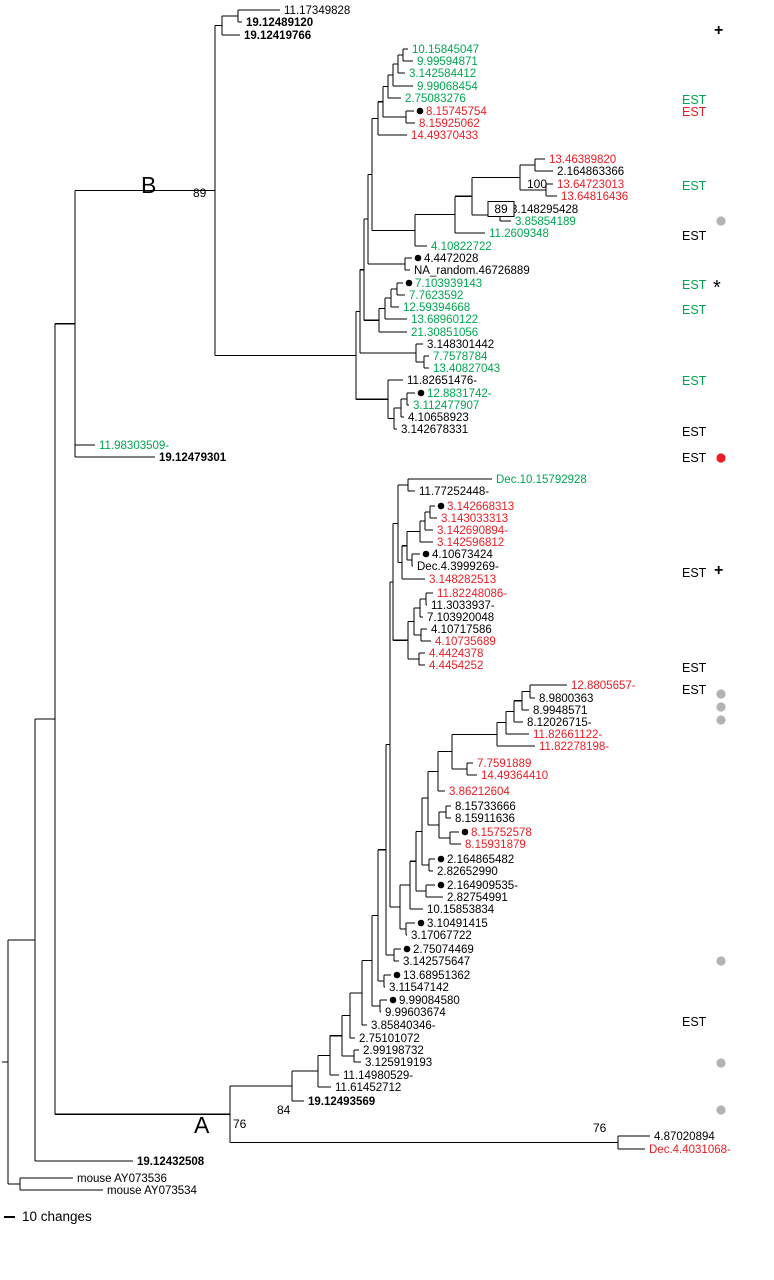 This screenshot has height=1280, width=774. I want to click on bootstrap-value: 89, so click(501, 209).